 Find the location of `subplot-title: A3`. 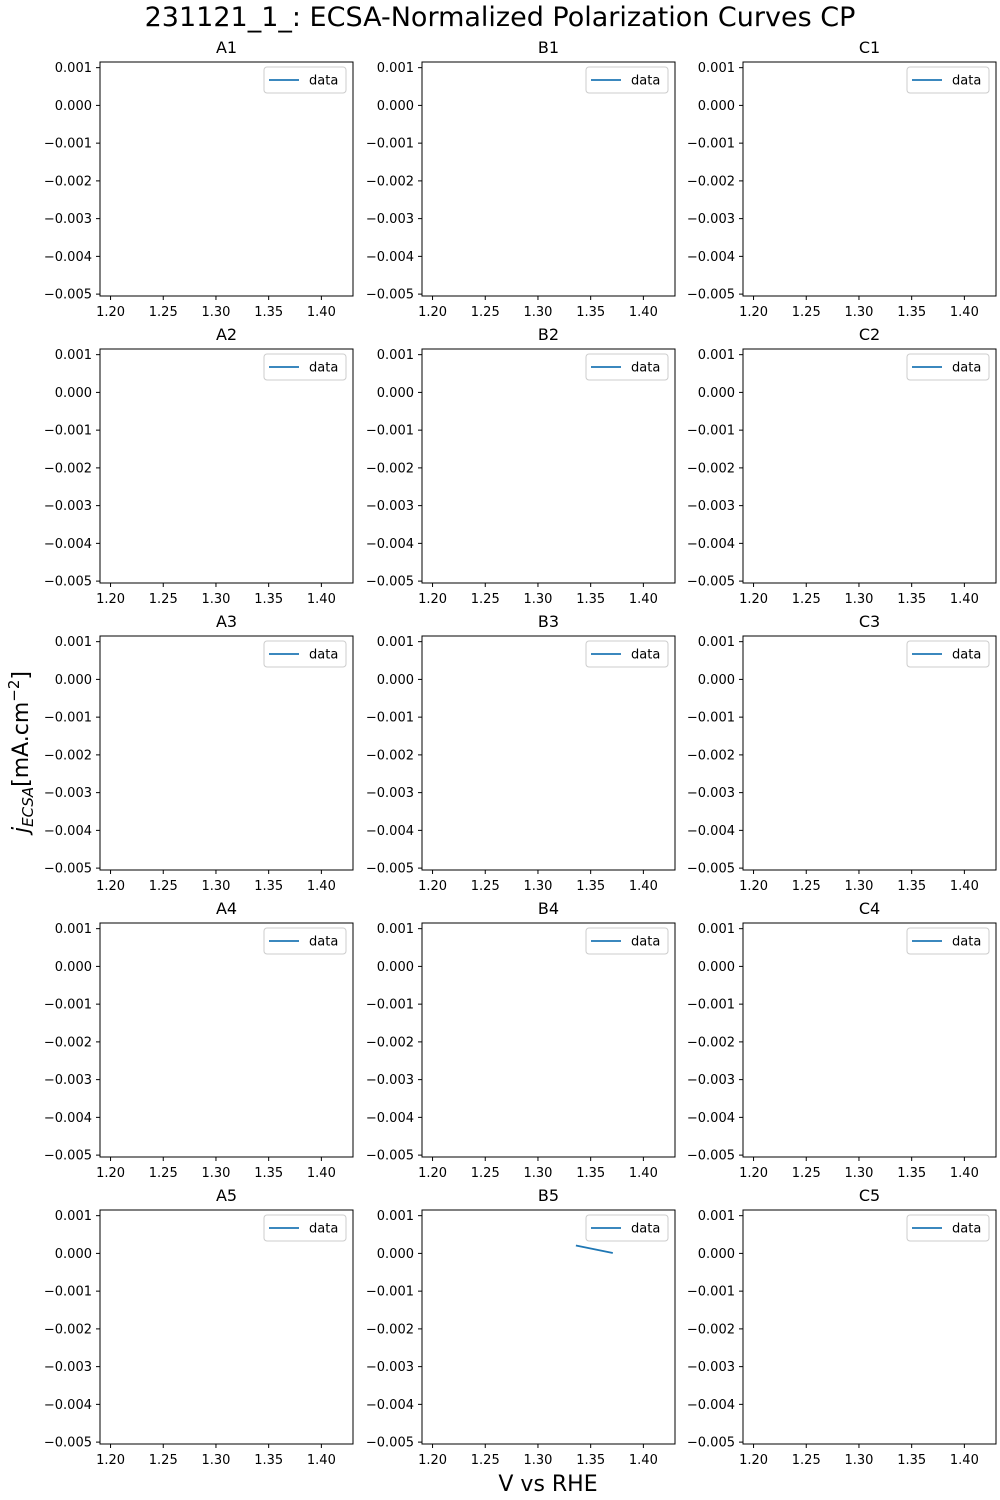

subplot-title: A3 is located at coordinates (226, 621).